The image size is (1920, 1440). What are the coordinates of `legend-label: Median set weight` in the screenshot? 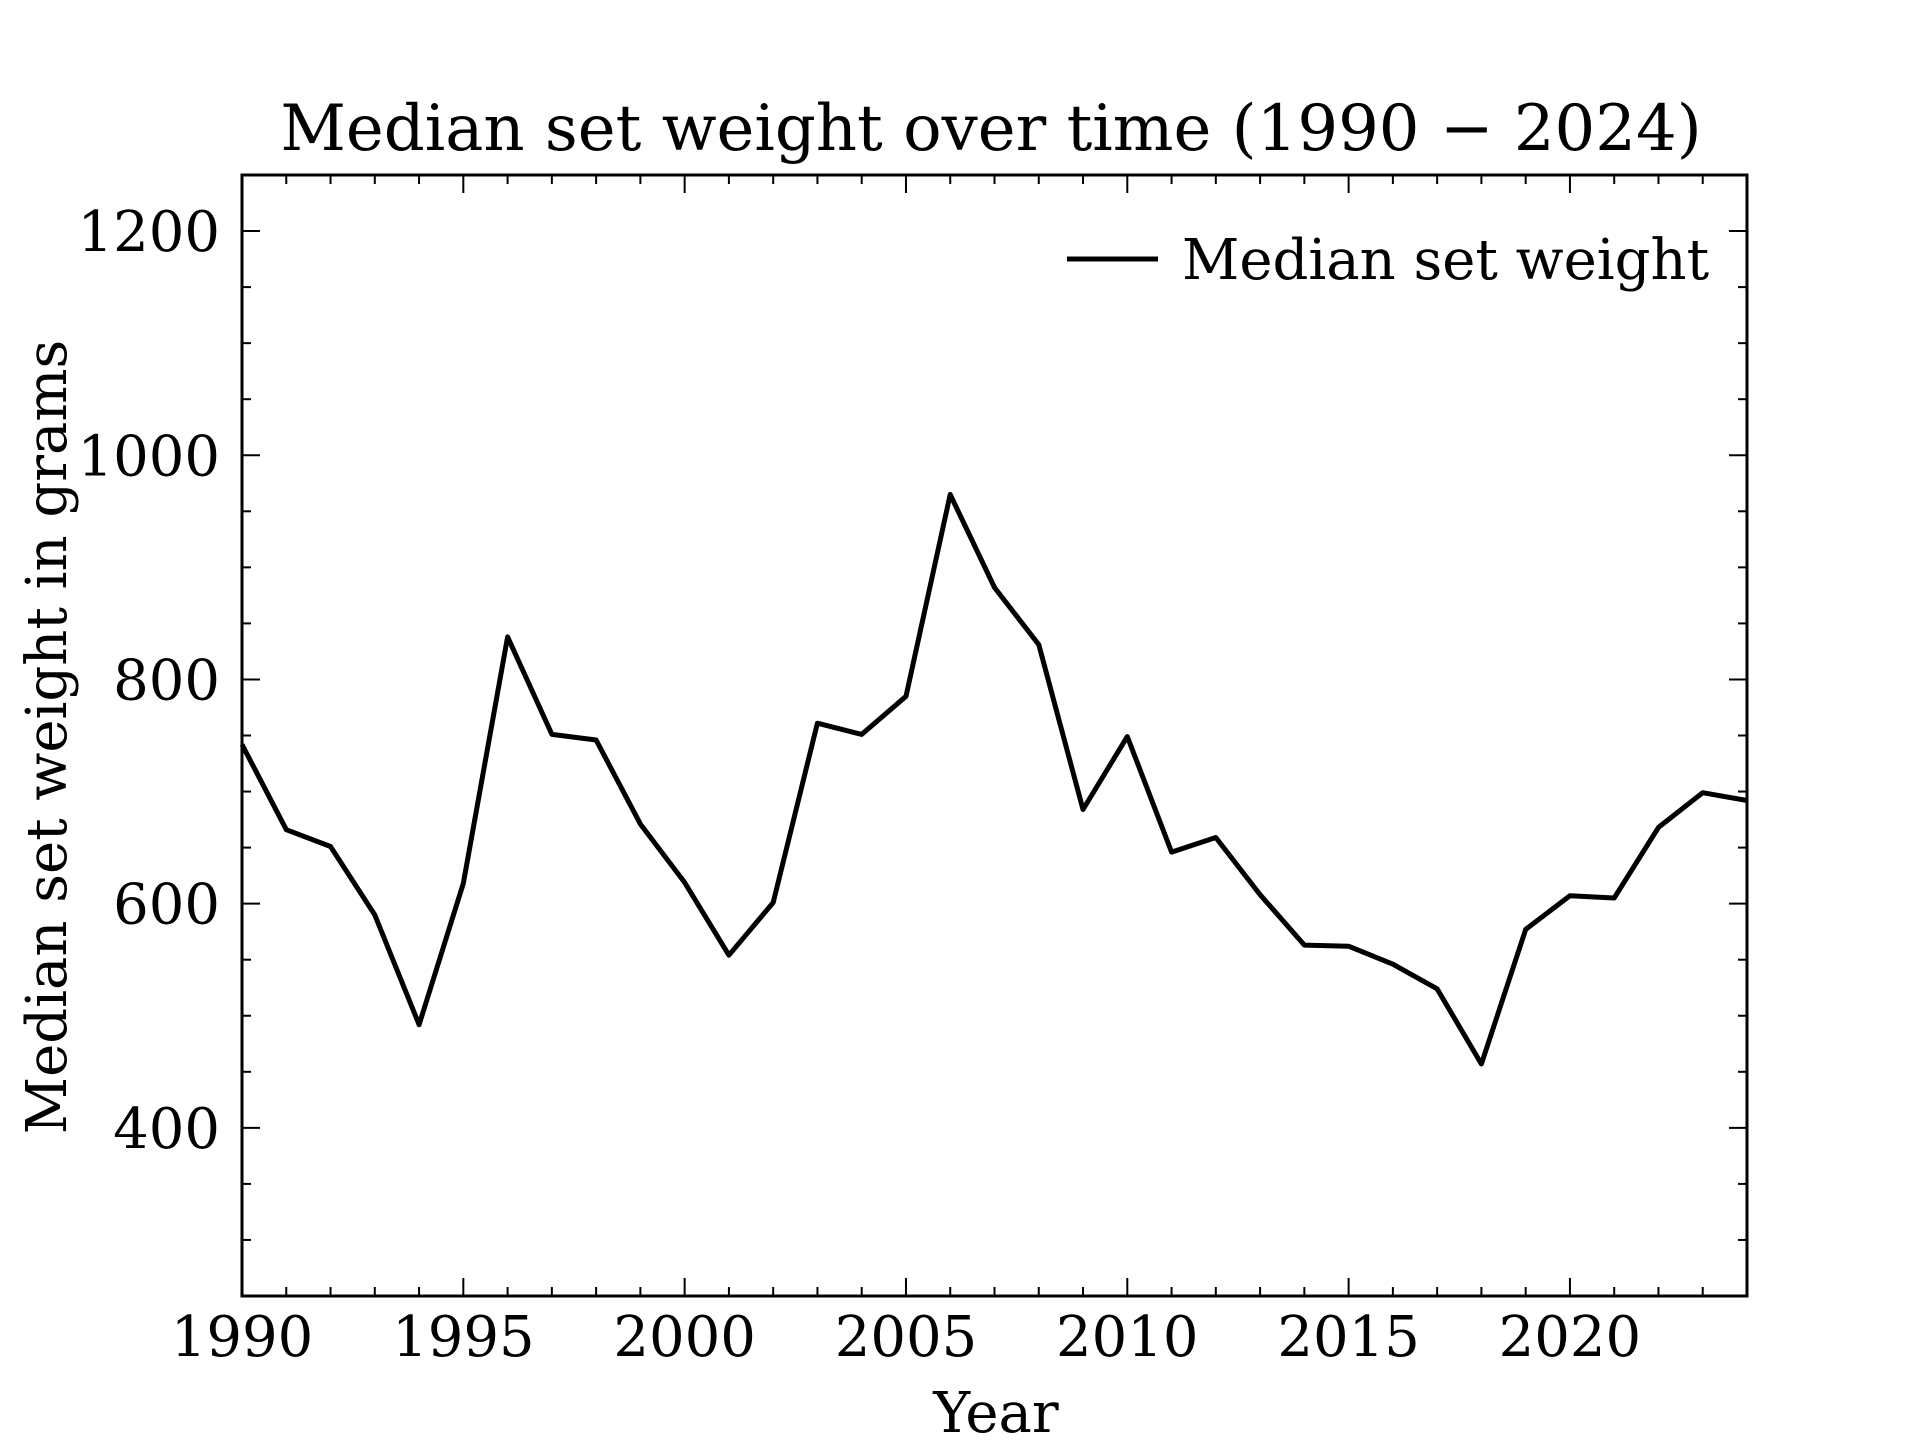 It's located at (1446, 260).